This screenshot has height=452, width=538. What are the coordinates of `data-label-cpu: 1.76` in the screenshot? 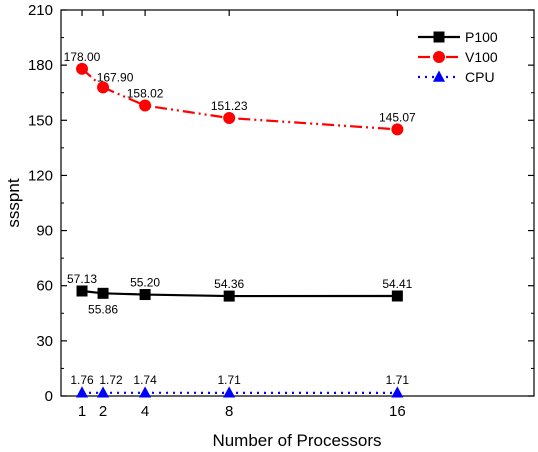 It's located at (82, 380).